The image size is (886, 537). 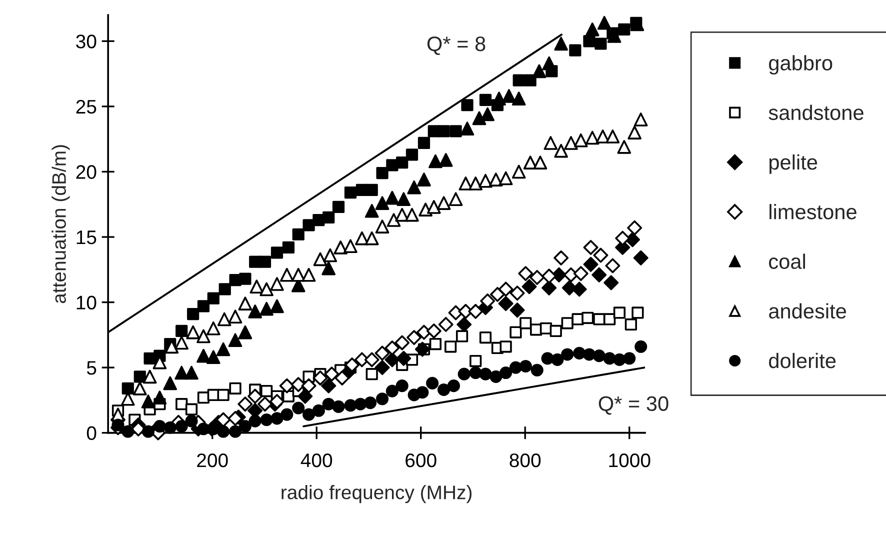 What do you see at coordinates (86, 303) in the screenshot?
I see `y-tick-label: 10` at bounding box center [86, 303].